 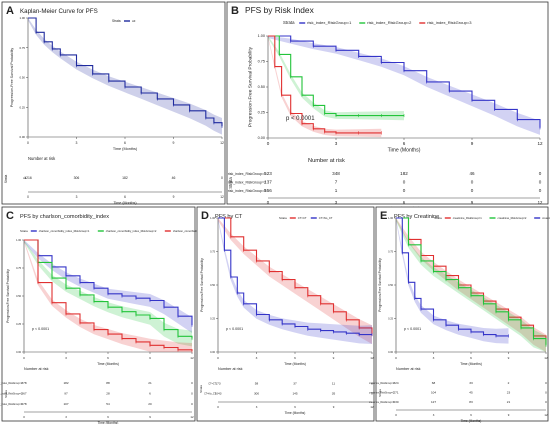 What do you see at coordinates (294, 394) in the screenshot?
I see `risk-cell: 145` at bounding box center [294, 394].